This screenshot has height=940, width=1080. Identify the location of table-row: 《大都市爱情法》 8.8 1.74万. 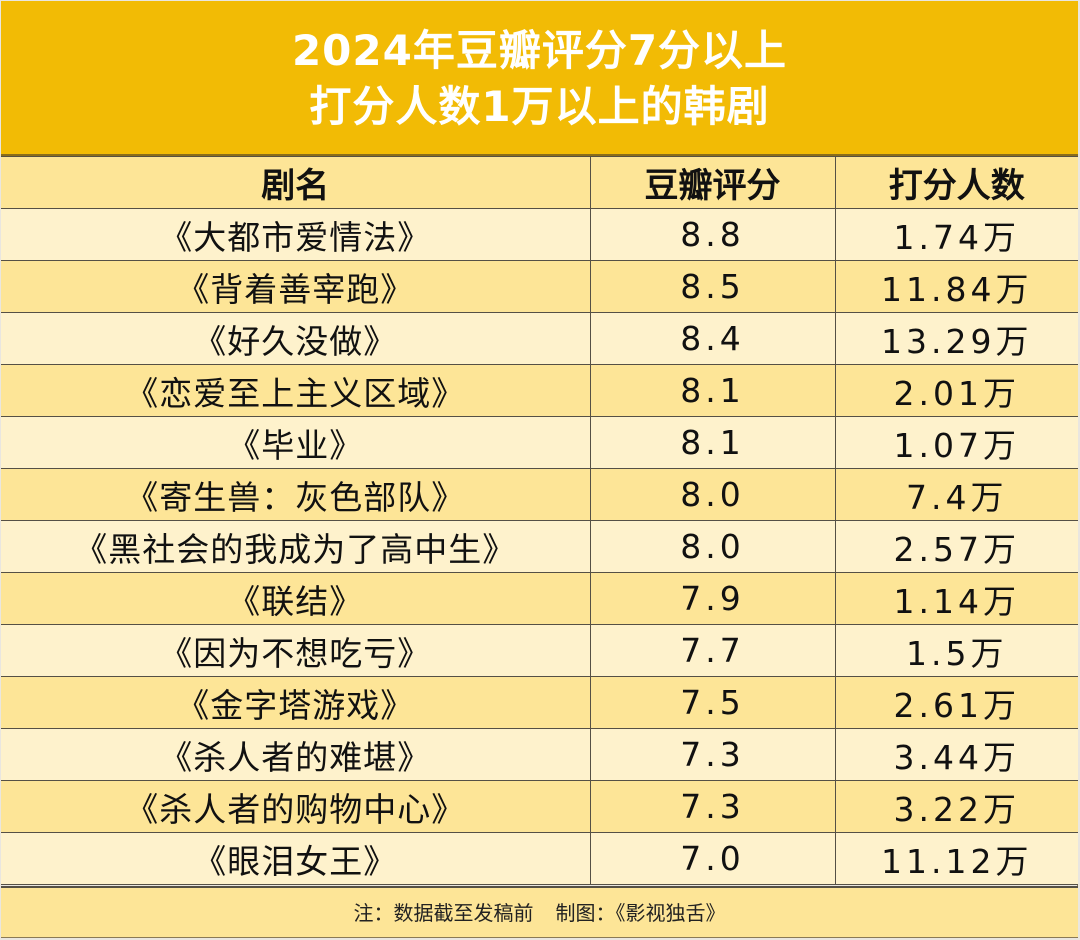
(539, 234).